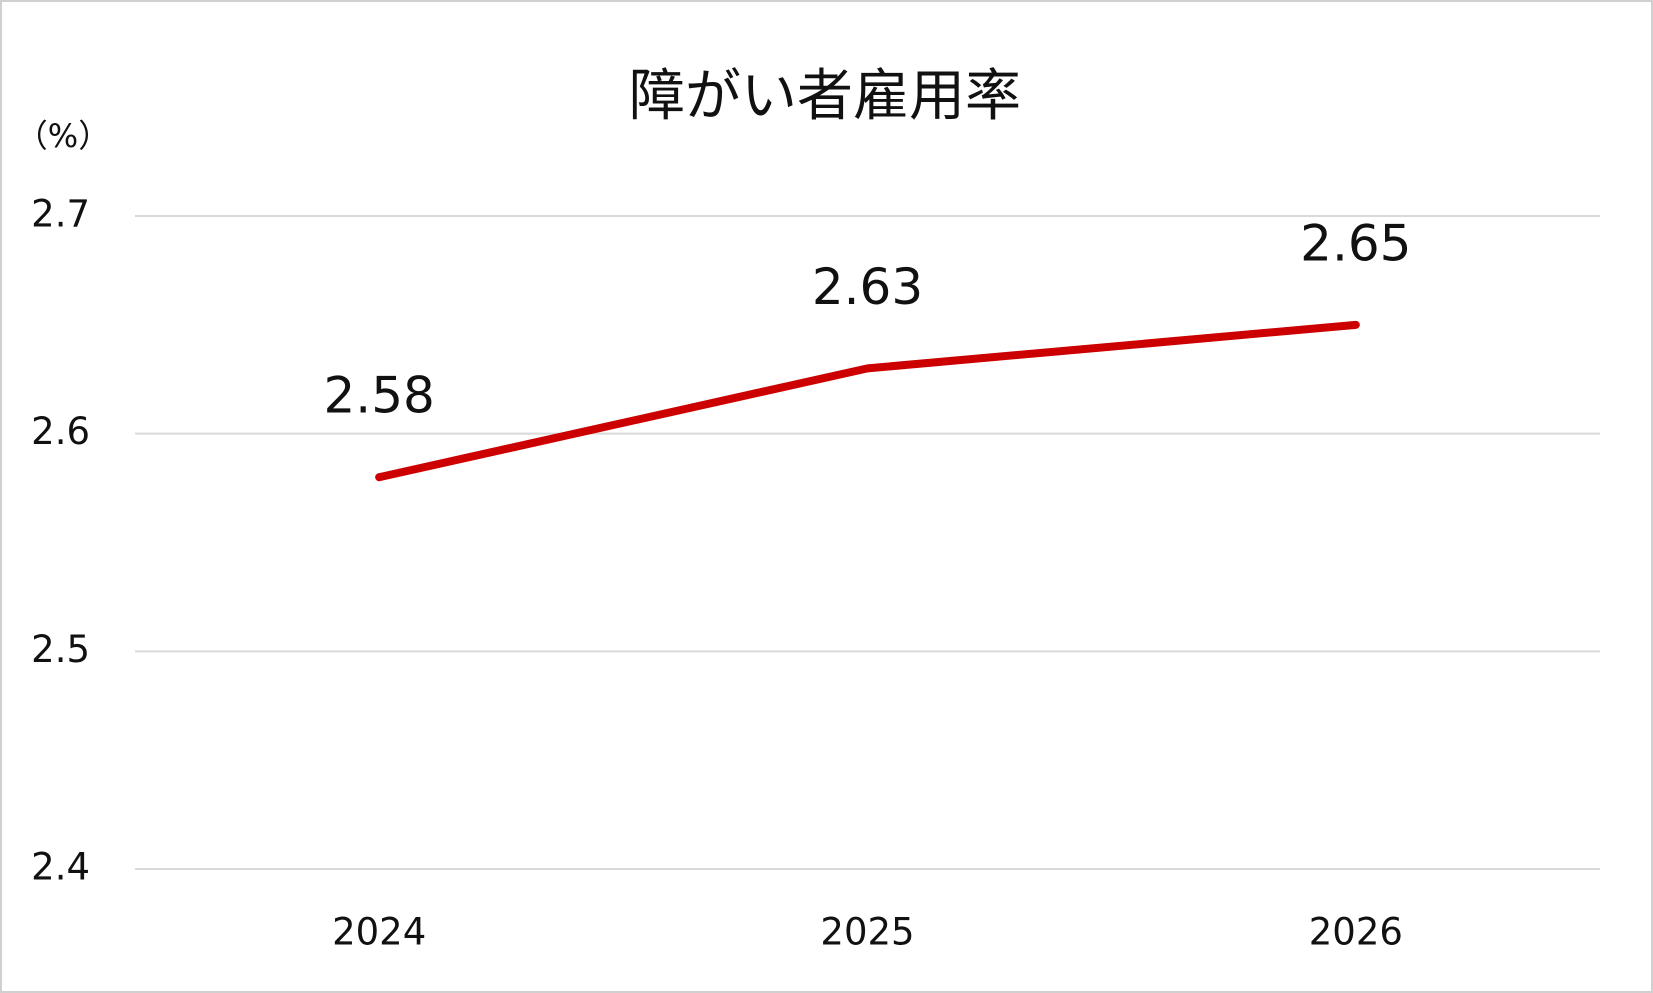 The image size is (1653, 993). I want to click on y-tick-label: 2.7, so click(60, 214).